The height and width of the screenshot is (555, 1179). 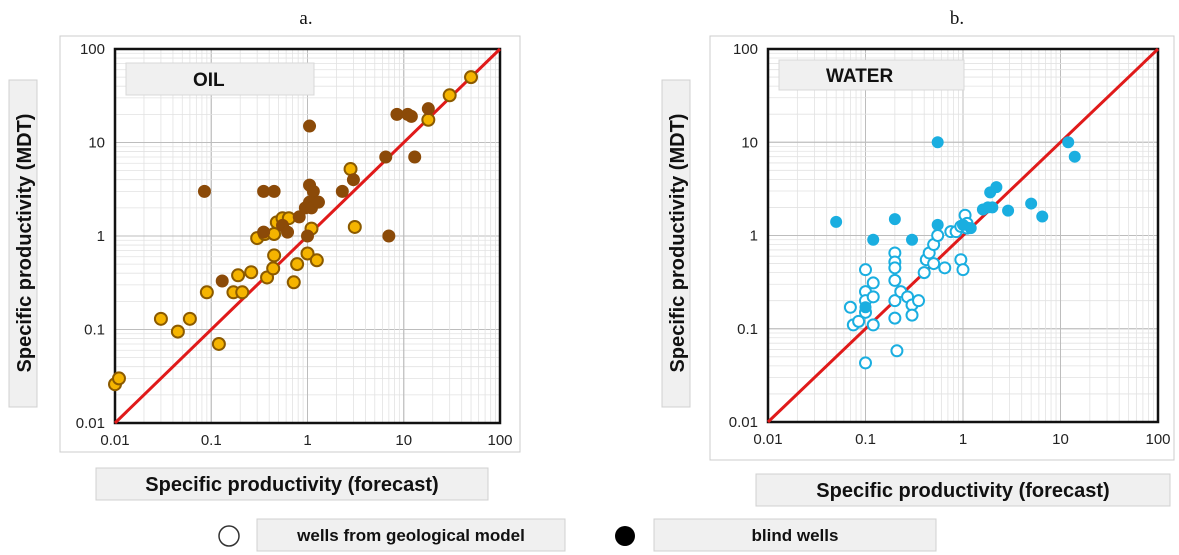 I want to click on y-tick-label: 0.1, so click(x=747, y=329).